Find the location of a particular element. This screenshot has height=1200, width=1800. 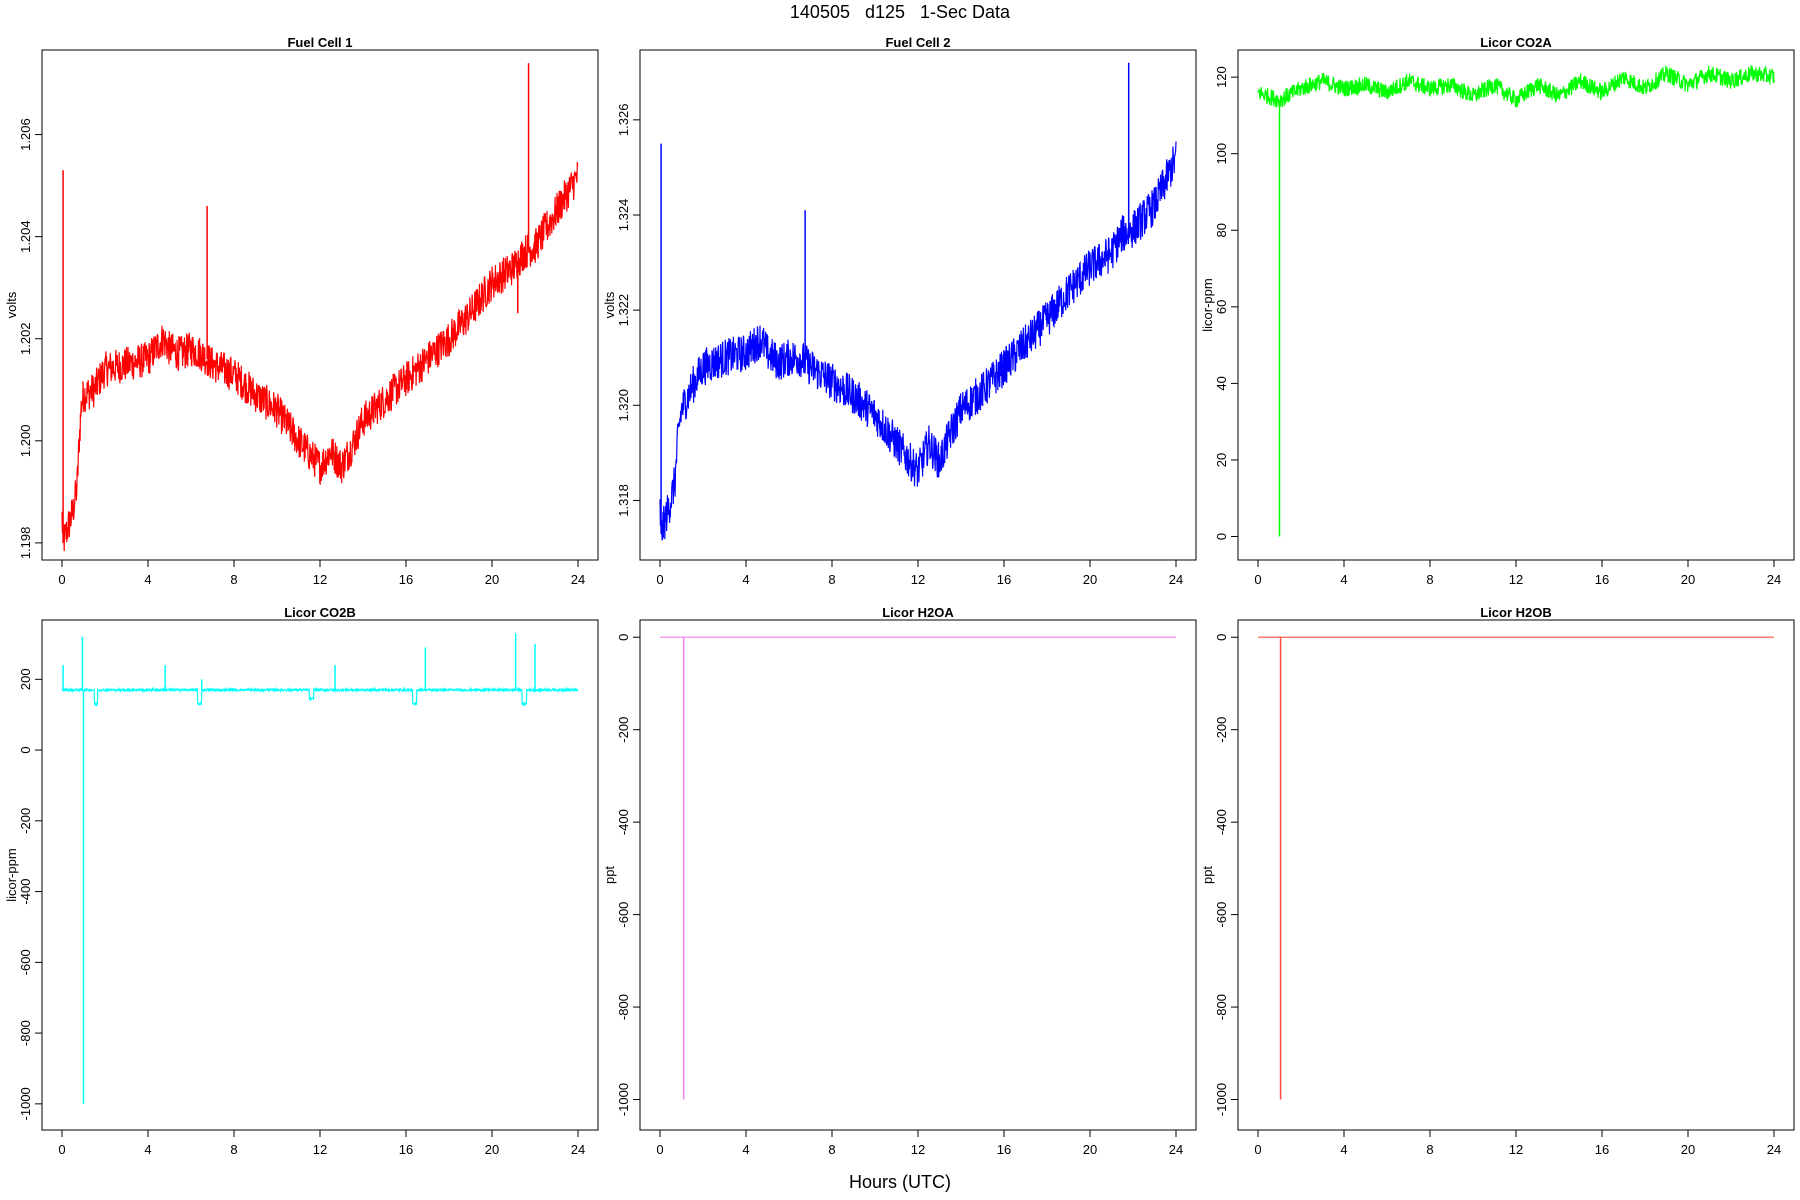

y-tick-label: 1.200 is located at coordinates (25, 441).